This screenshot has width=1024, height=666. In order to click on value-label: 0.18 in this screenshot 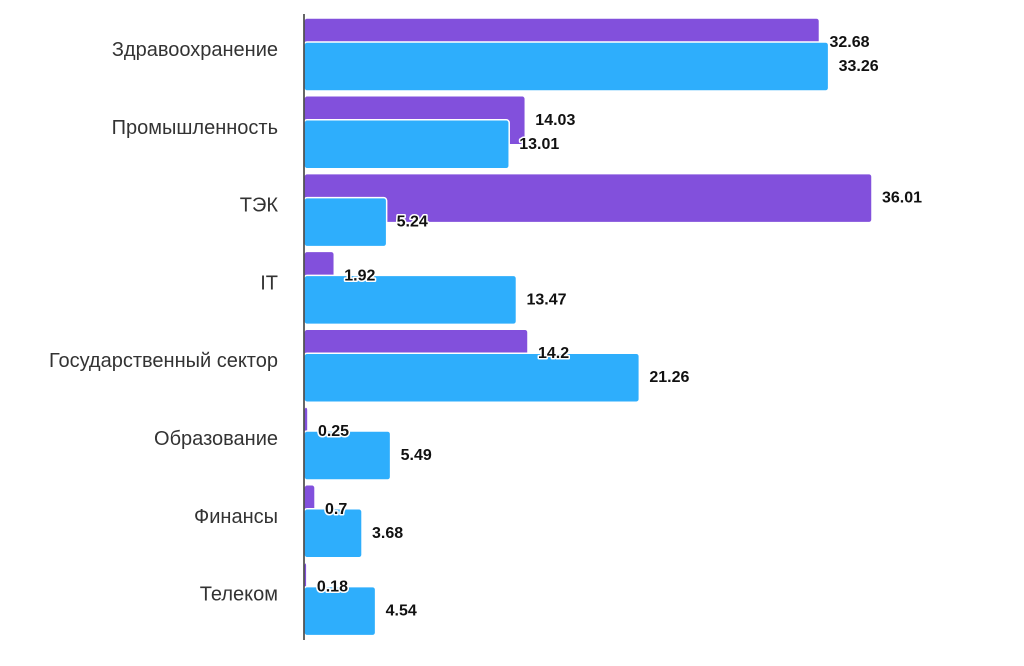, I will do `click(332, 587)`.